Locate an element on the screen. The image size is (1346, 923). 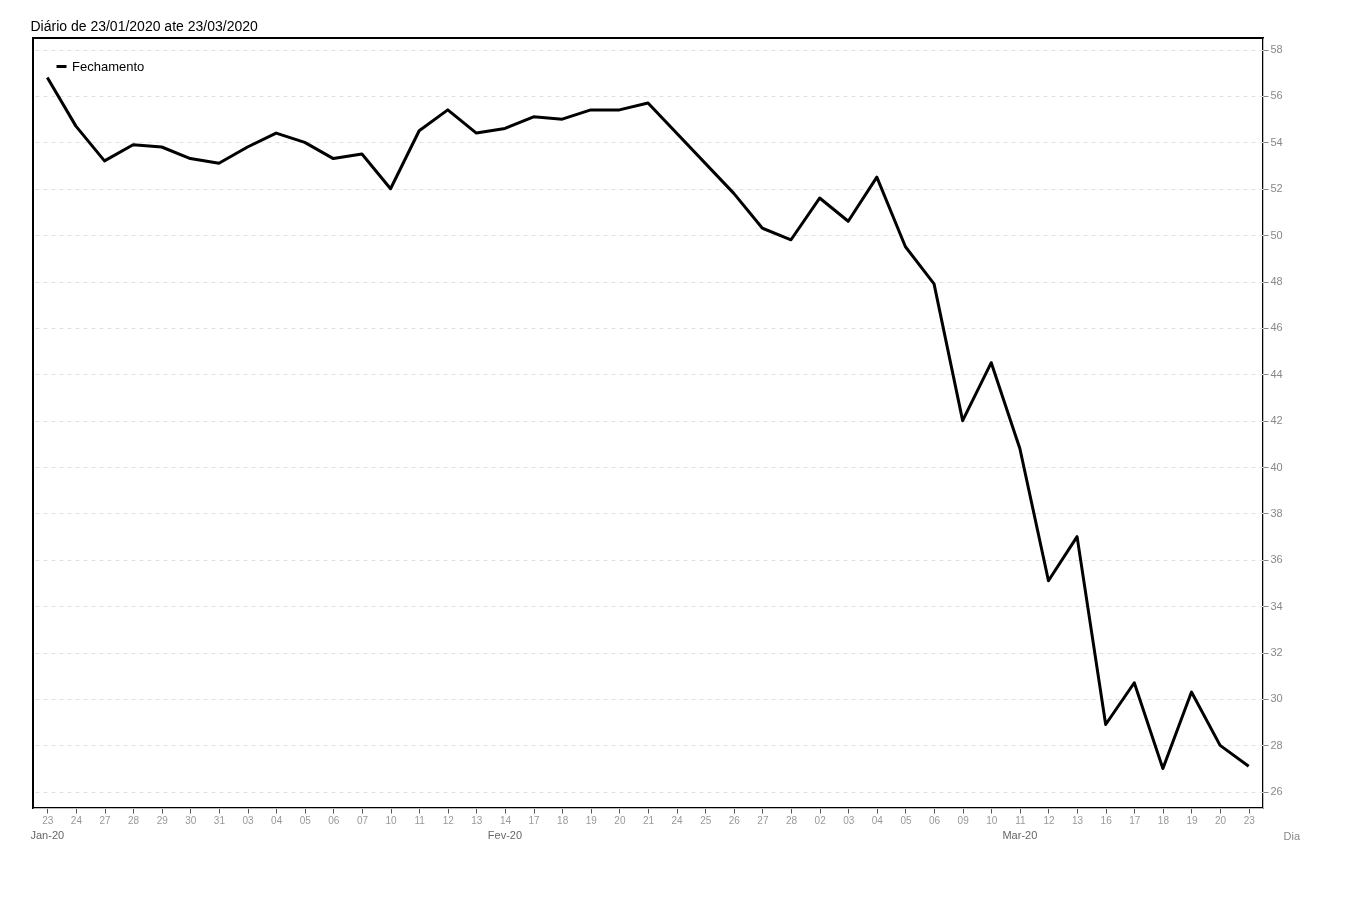
y-tick-label: 30 is located at coordinates (1276, 698).